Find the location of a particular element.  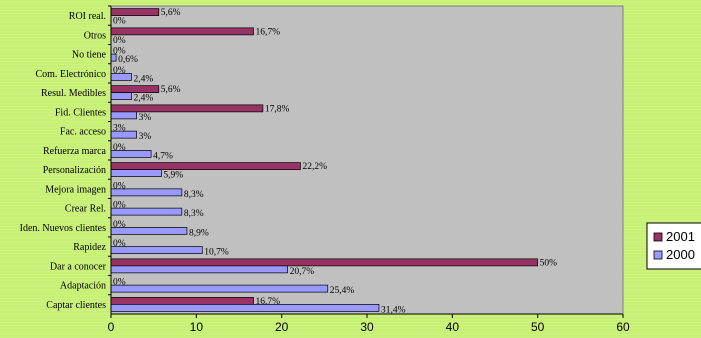

legend-swatch-2001 is located at coordinates (658, 237).